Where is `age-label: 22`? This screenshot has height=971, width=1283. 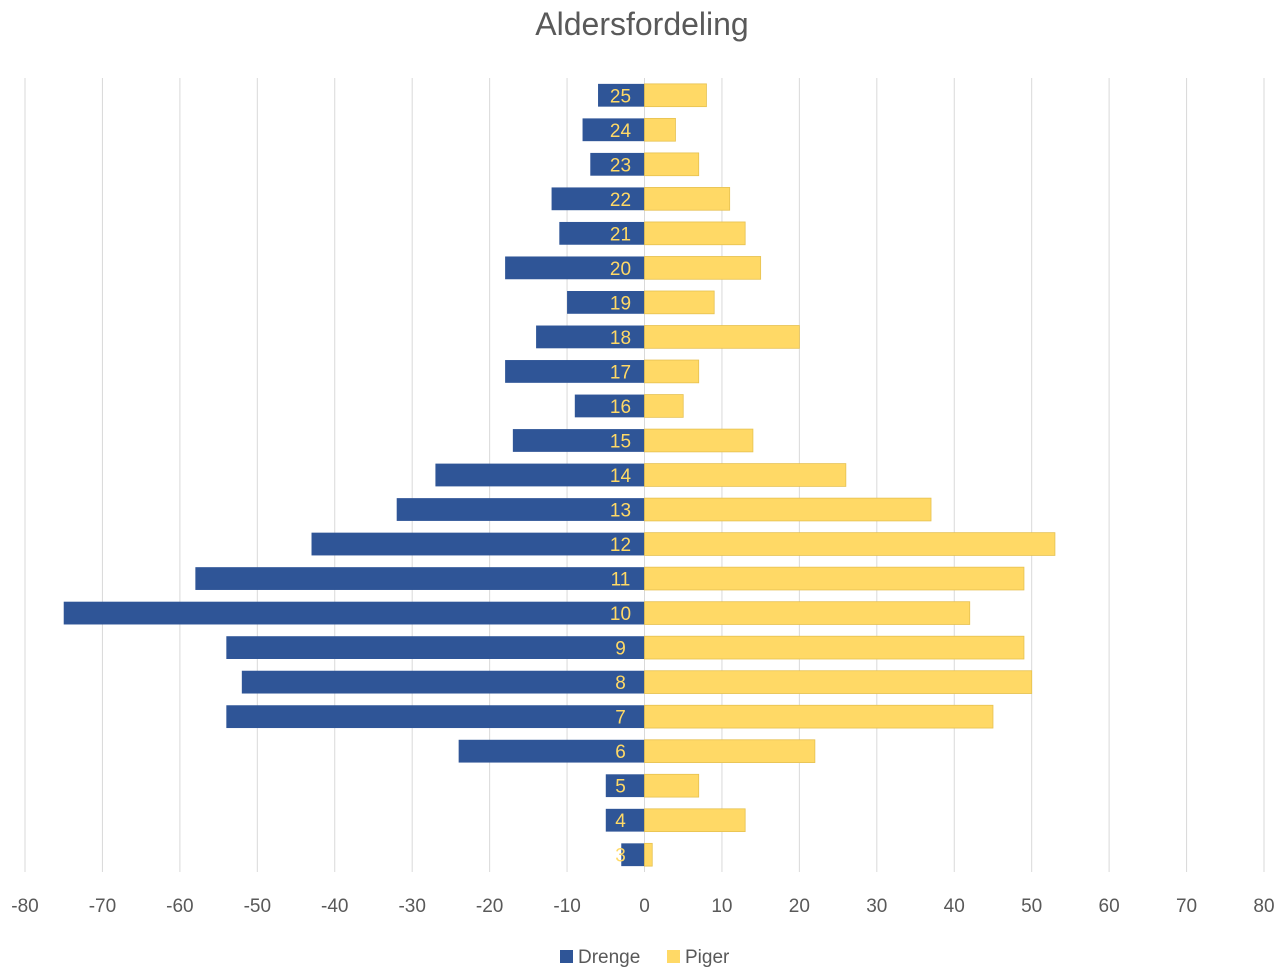
age-label: 22 is located at coordinates (620, 200).